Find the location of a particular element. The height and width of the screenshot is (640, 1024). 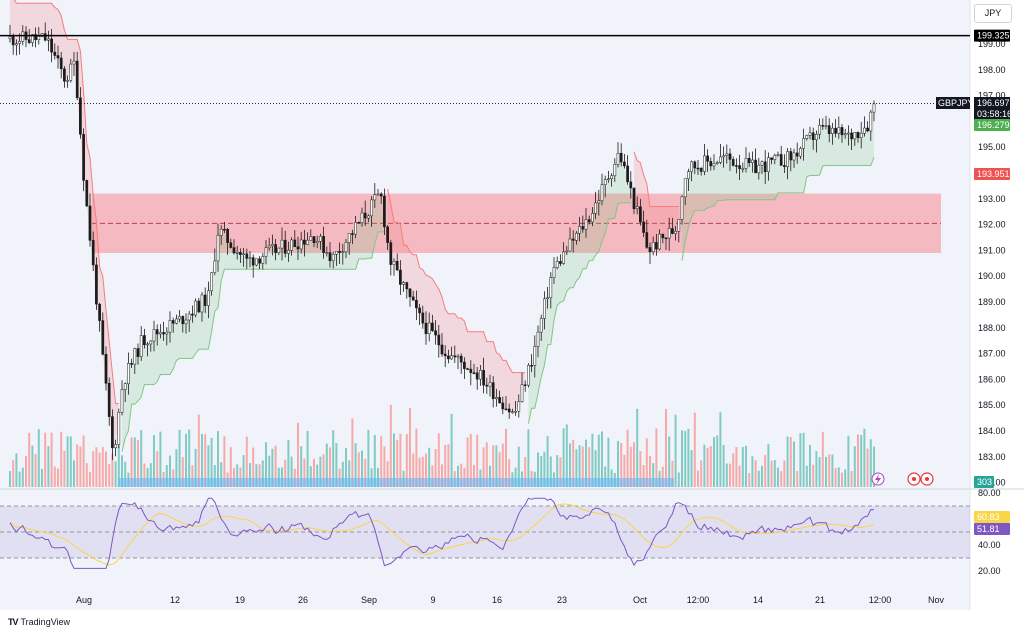

rsi-tick-label: 80.00 is located at coordinates (989, 493).